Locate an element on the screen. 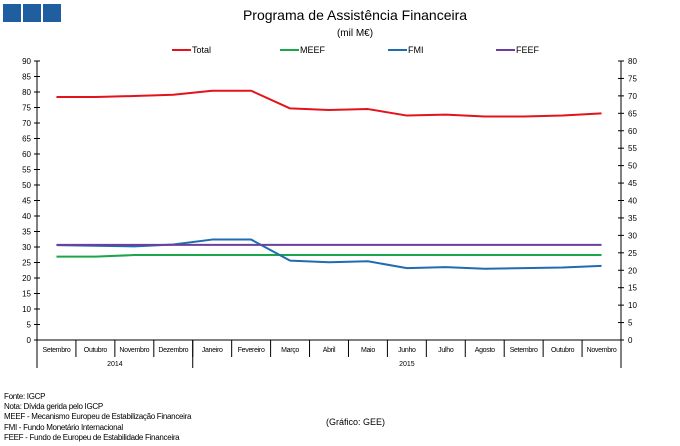  y-tick-label: 90 is located at coordinates (26, 61).